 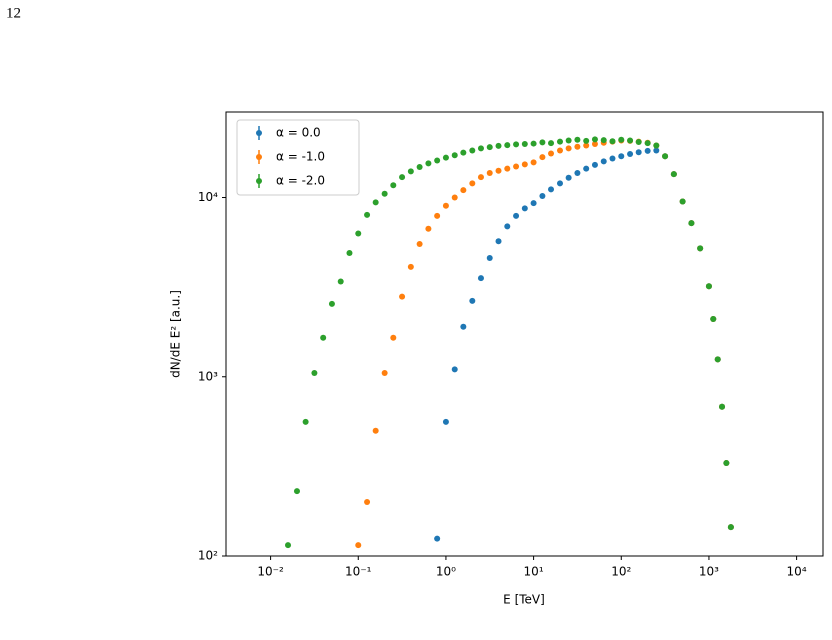 I want to click on legend-label: α = -2.0, so click(x=300, y=181).